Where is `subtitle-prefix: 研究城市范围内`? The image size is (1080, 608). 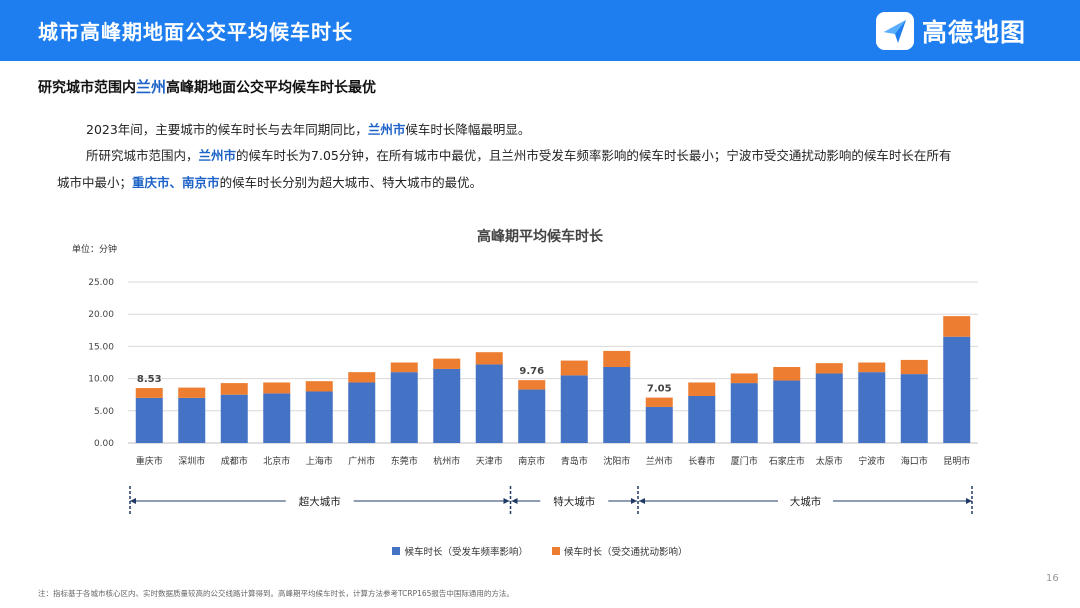
subtitle-prefix: 研究城市范围内 is located at coordinates (87, 88).